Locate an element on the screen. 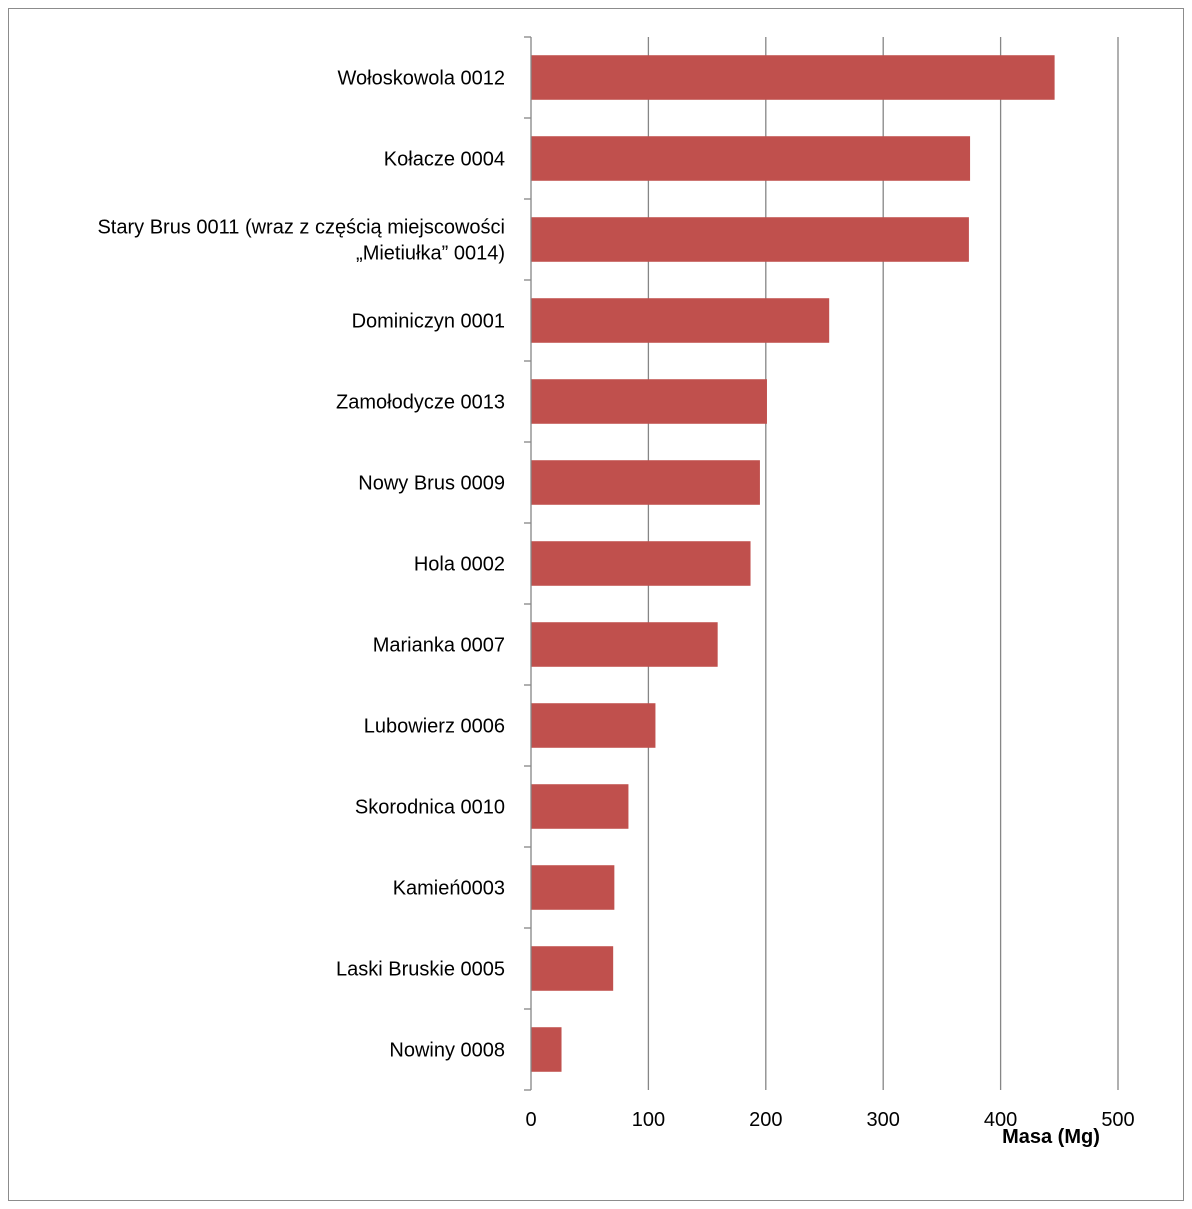  x-tick-label: 400 is located at coordinates (1000, 1120).